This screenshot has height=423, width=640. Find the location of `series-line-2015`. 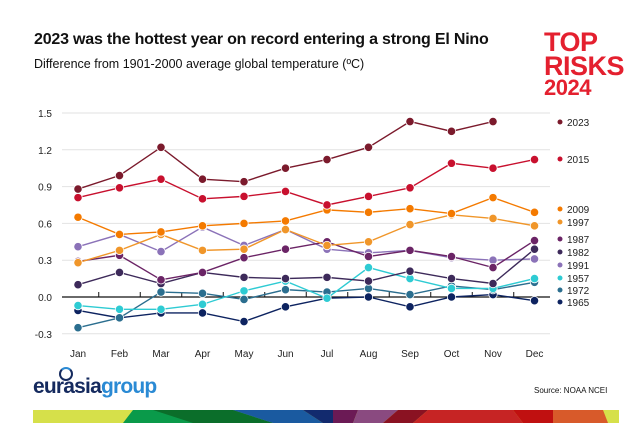

series-line-2015 is located at coordinates (306, 182).